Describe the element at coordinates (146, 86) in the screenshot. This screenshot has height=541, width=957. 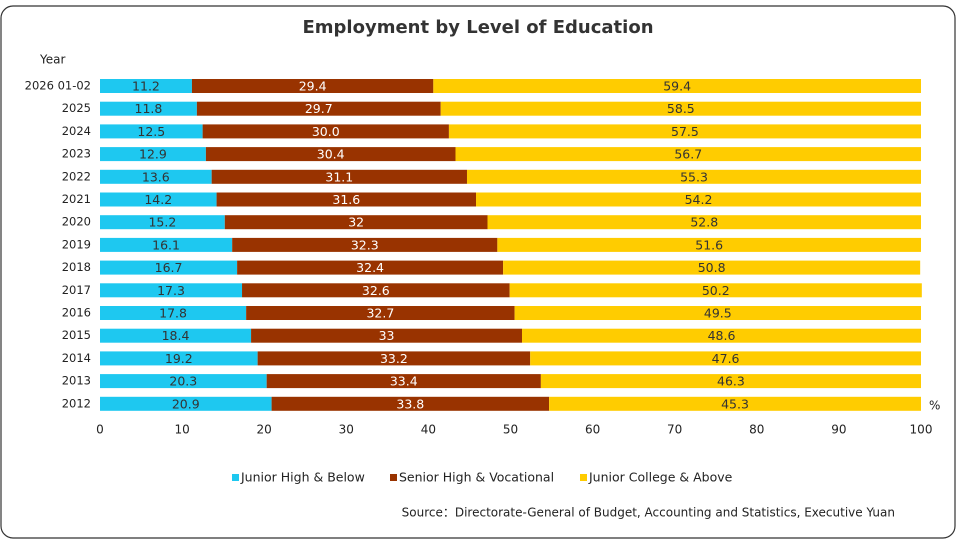
I see `value-label: 11.2` at that location.